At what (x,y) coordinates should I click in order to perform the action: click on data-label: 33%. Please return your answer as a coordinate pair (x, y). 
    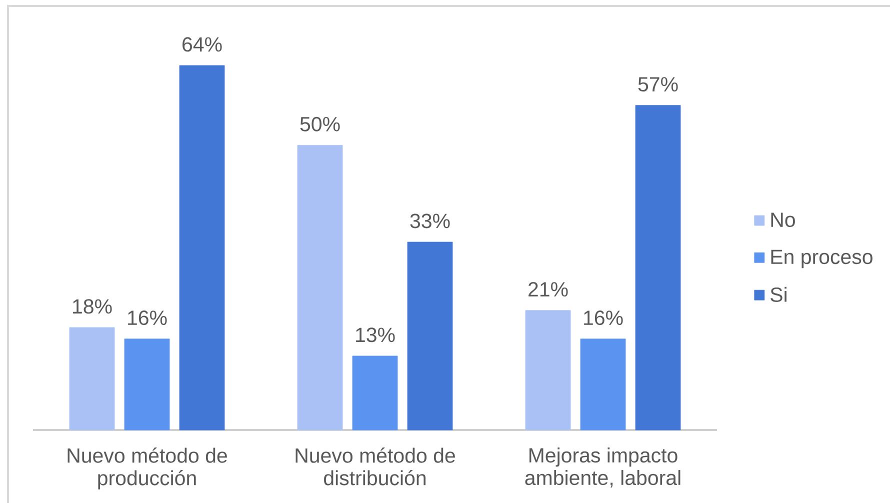
    Looking at the image, I should click on (430, 221).